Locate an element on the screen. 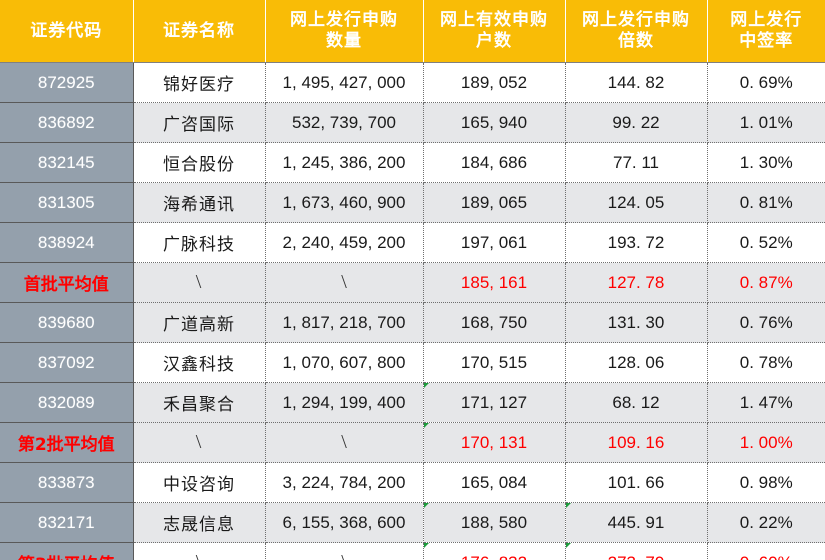 The image size is (825, 560). header-line-1: 网上发行 is located at coordinates (766, 20).